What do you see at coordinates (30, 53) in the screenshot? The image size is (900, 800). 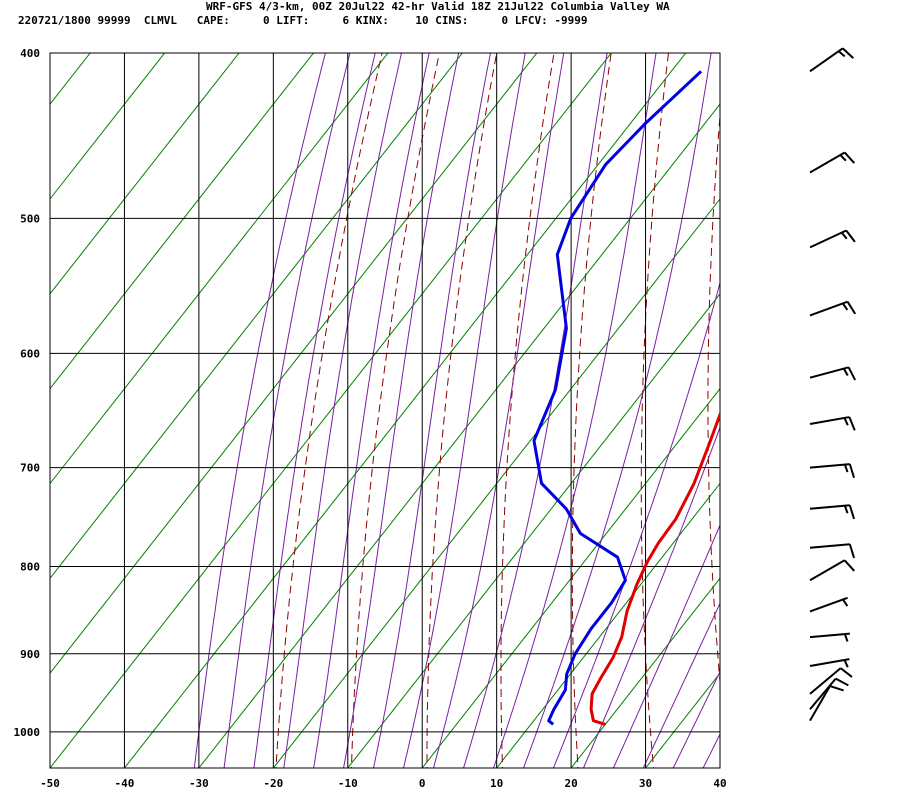 I see `y-tick-label: 400` at bounding box center [30, 53].